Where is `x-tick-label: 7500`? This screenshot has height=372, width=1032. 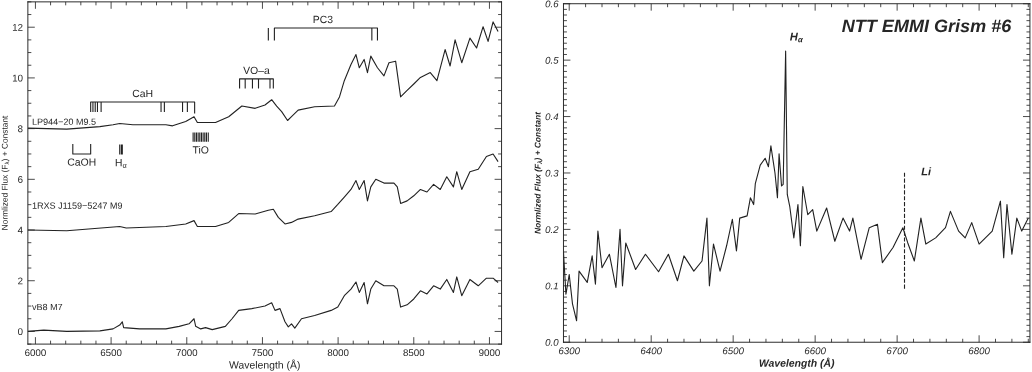 x-tick-label: 7500 is located at coordinates (262, 353).